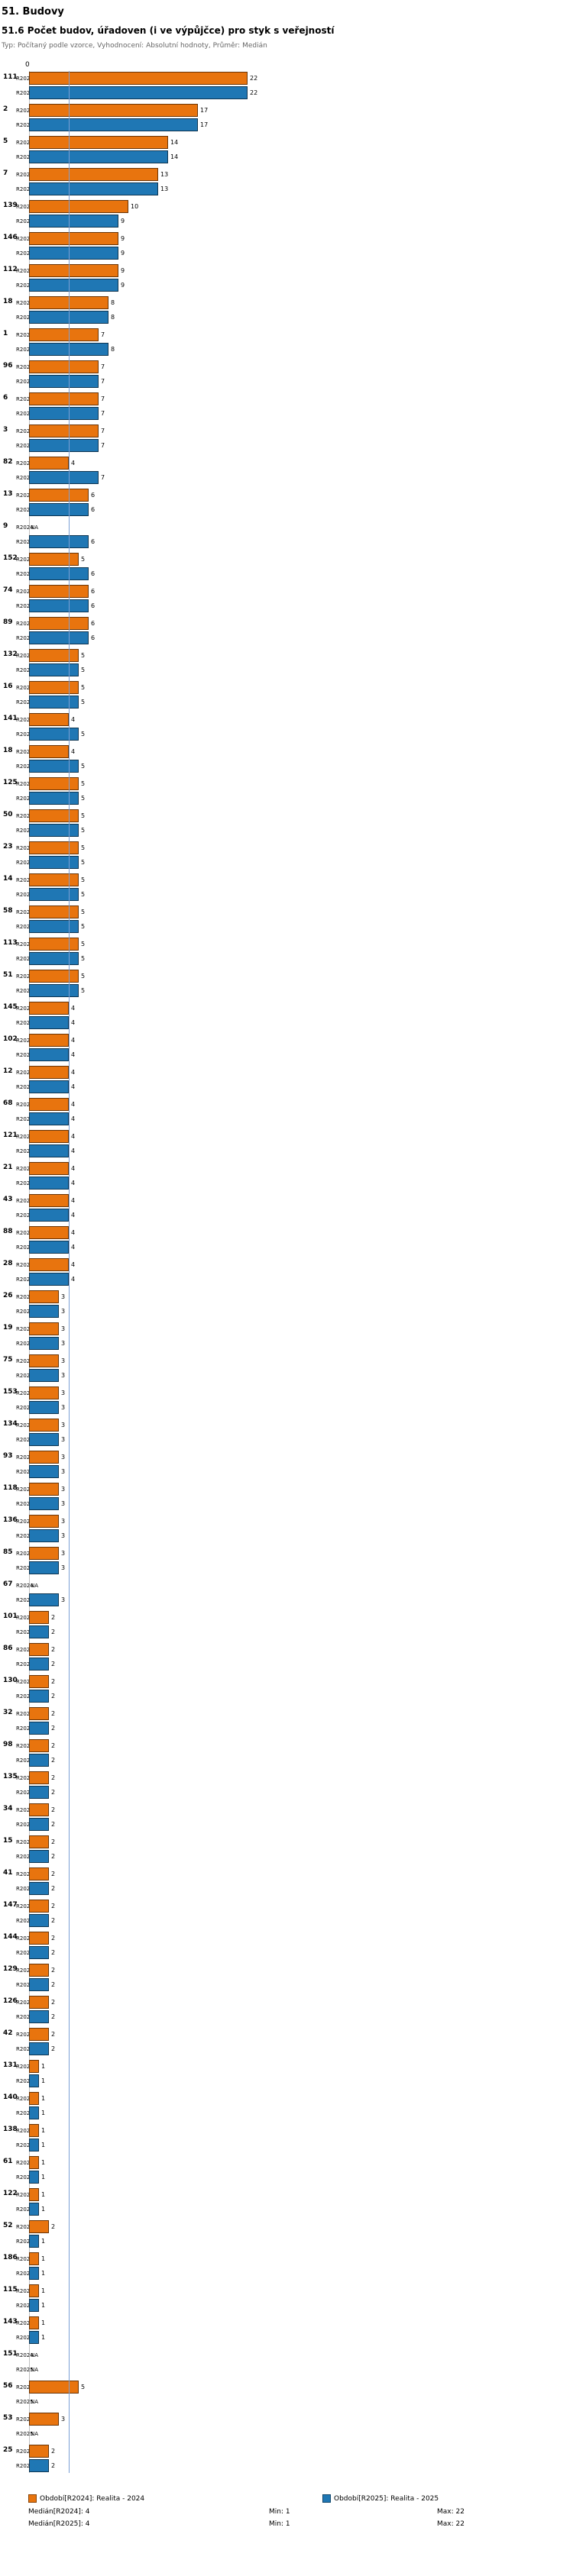  I want to click on stats-row-r2024: Medián[R2024]: 4 Min: 1 Max: 22, so click(300, 2514).